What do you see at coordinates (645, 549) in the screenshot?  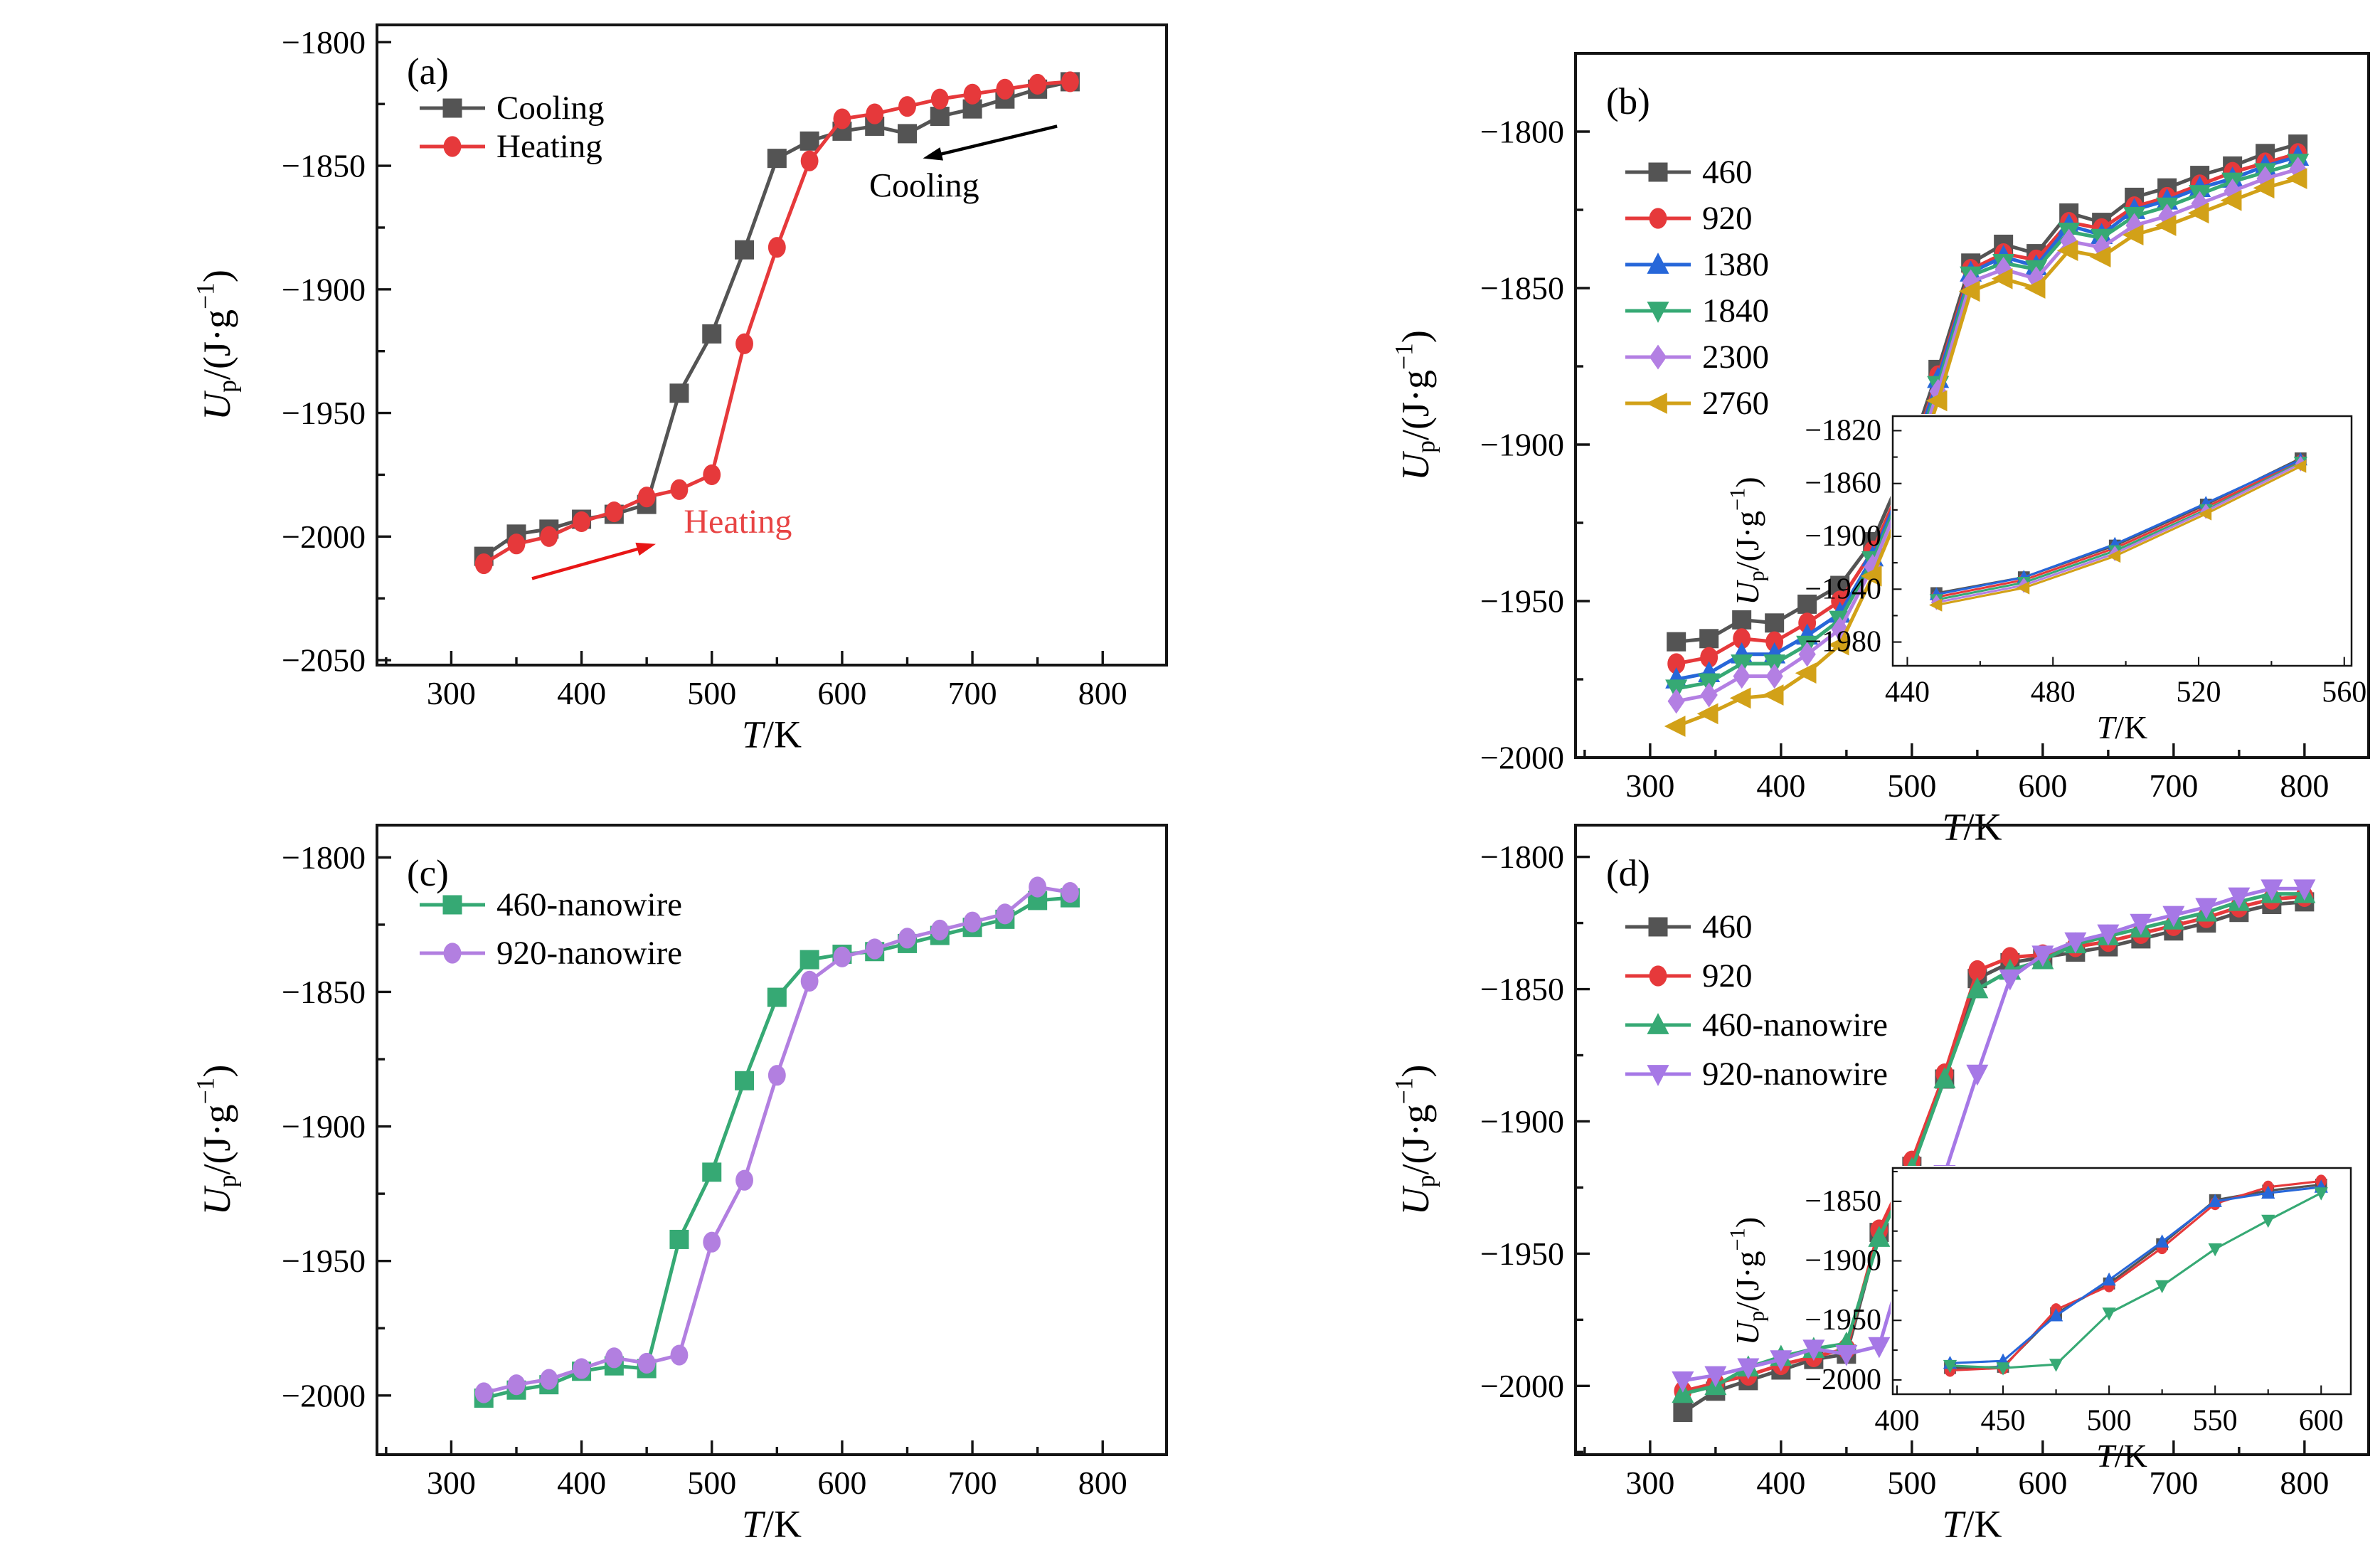 I see `annotation-arrow-head` at bounding box center [645, 549].